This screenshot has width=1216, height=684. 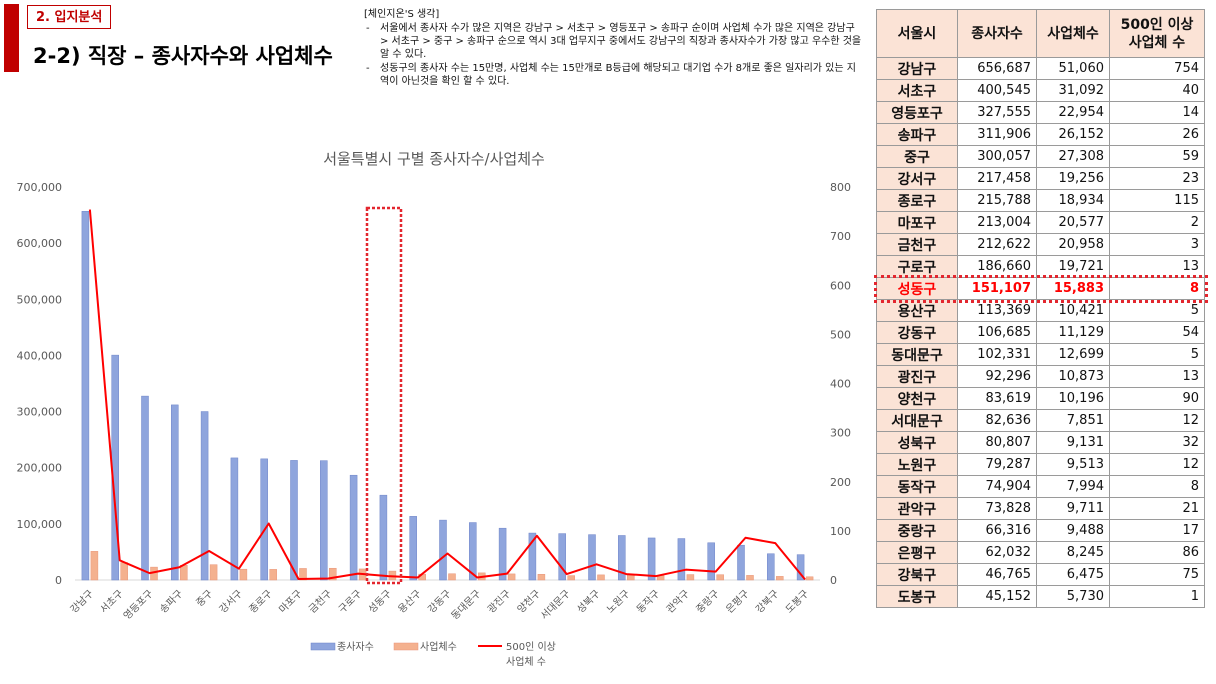 What do you see at coordinates (917, 200) in the screenshot?
I see `table-cell-district: 종로구` at bounding box center [917, 200].